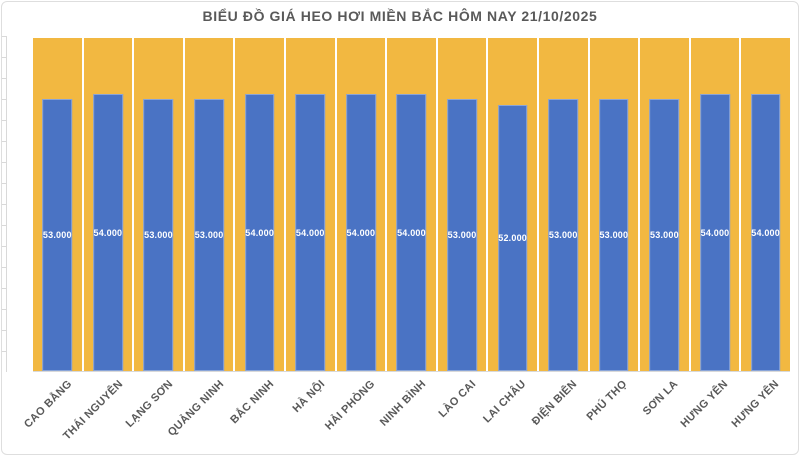 The width and height of the screenshot is (800, 456). Describe the element at coordinates (350, 405) in the screenshot. I see `x-axis-label: HẢI PHÒNG` at that location.